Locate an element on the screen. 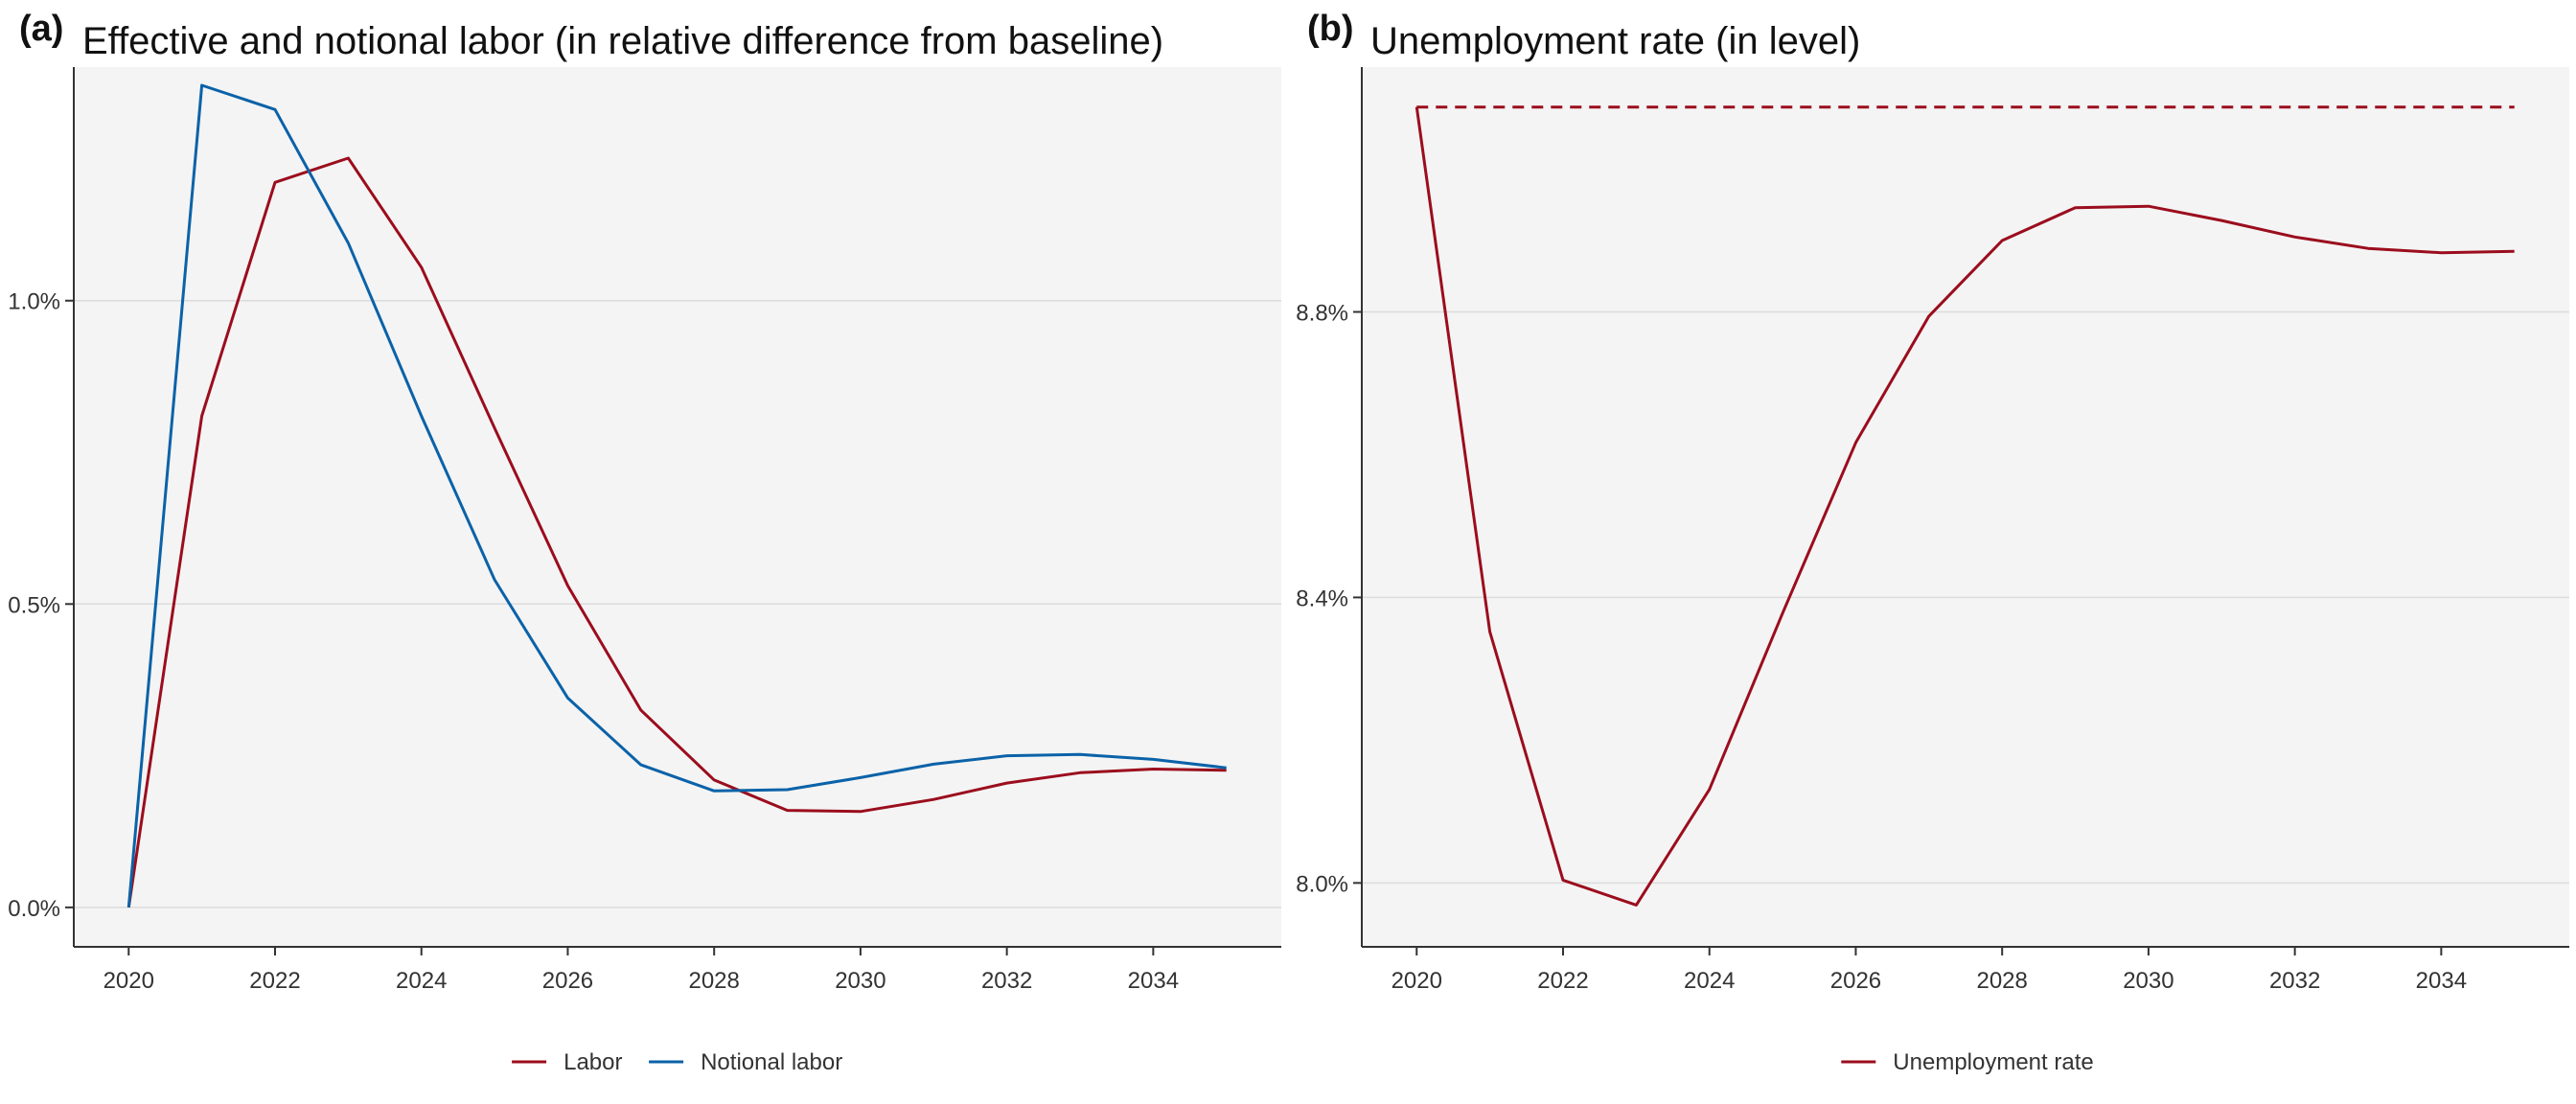  panel-a-y-ticks: 0.0% 0.5% 1.0% is located at coordinates (41, 605).